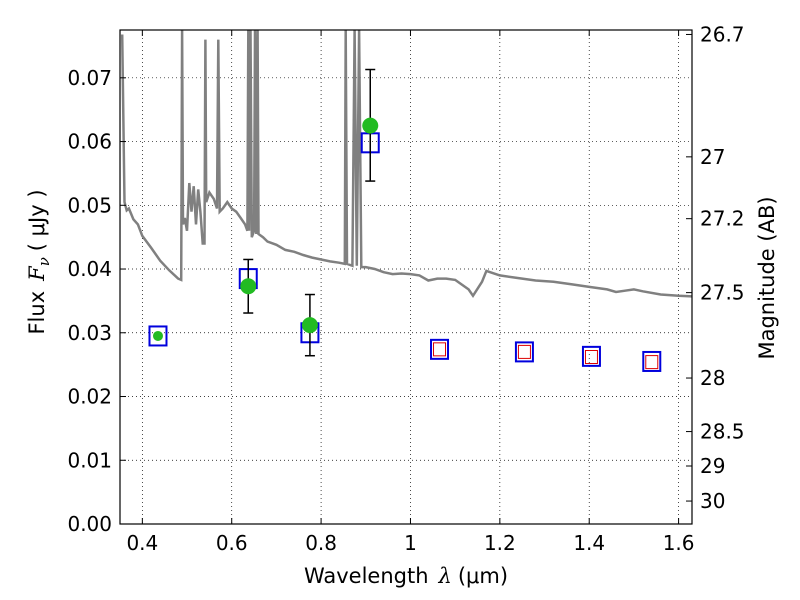 This screenshot has height=600, width=800. Describe the element at coordinates (96, 301) in the screenshot. I see `y-axis-ticks: 0.00 0.01 0.02 0.03 0.04 0.05 0.06 0.07` at that location.